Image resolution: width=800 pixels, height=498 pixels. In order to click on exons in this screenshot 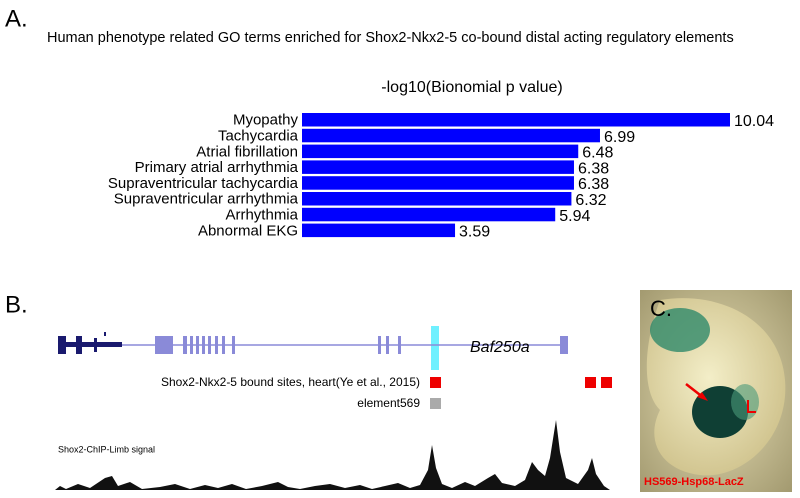, I will do `click(361, 345)`.